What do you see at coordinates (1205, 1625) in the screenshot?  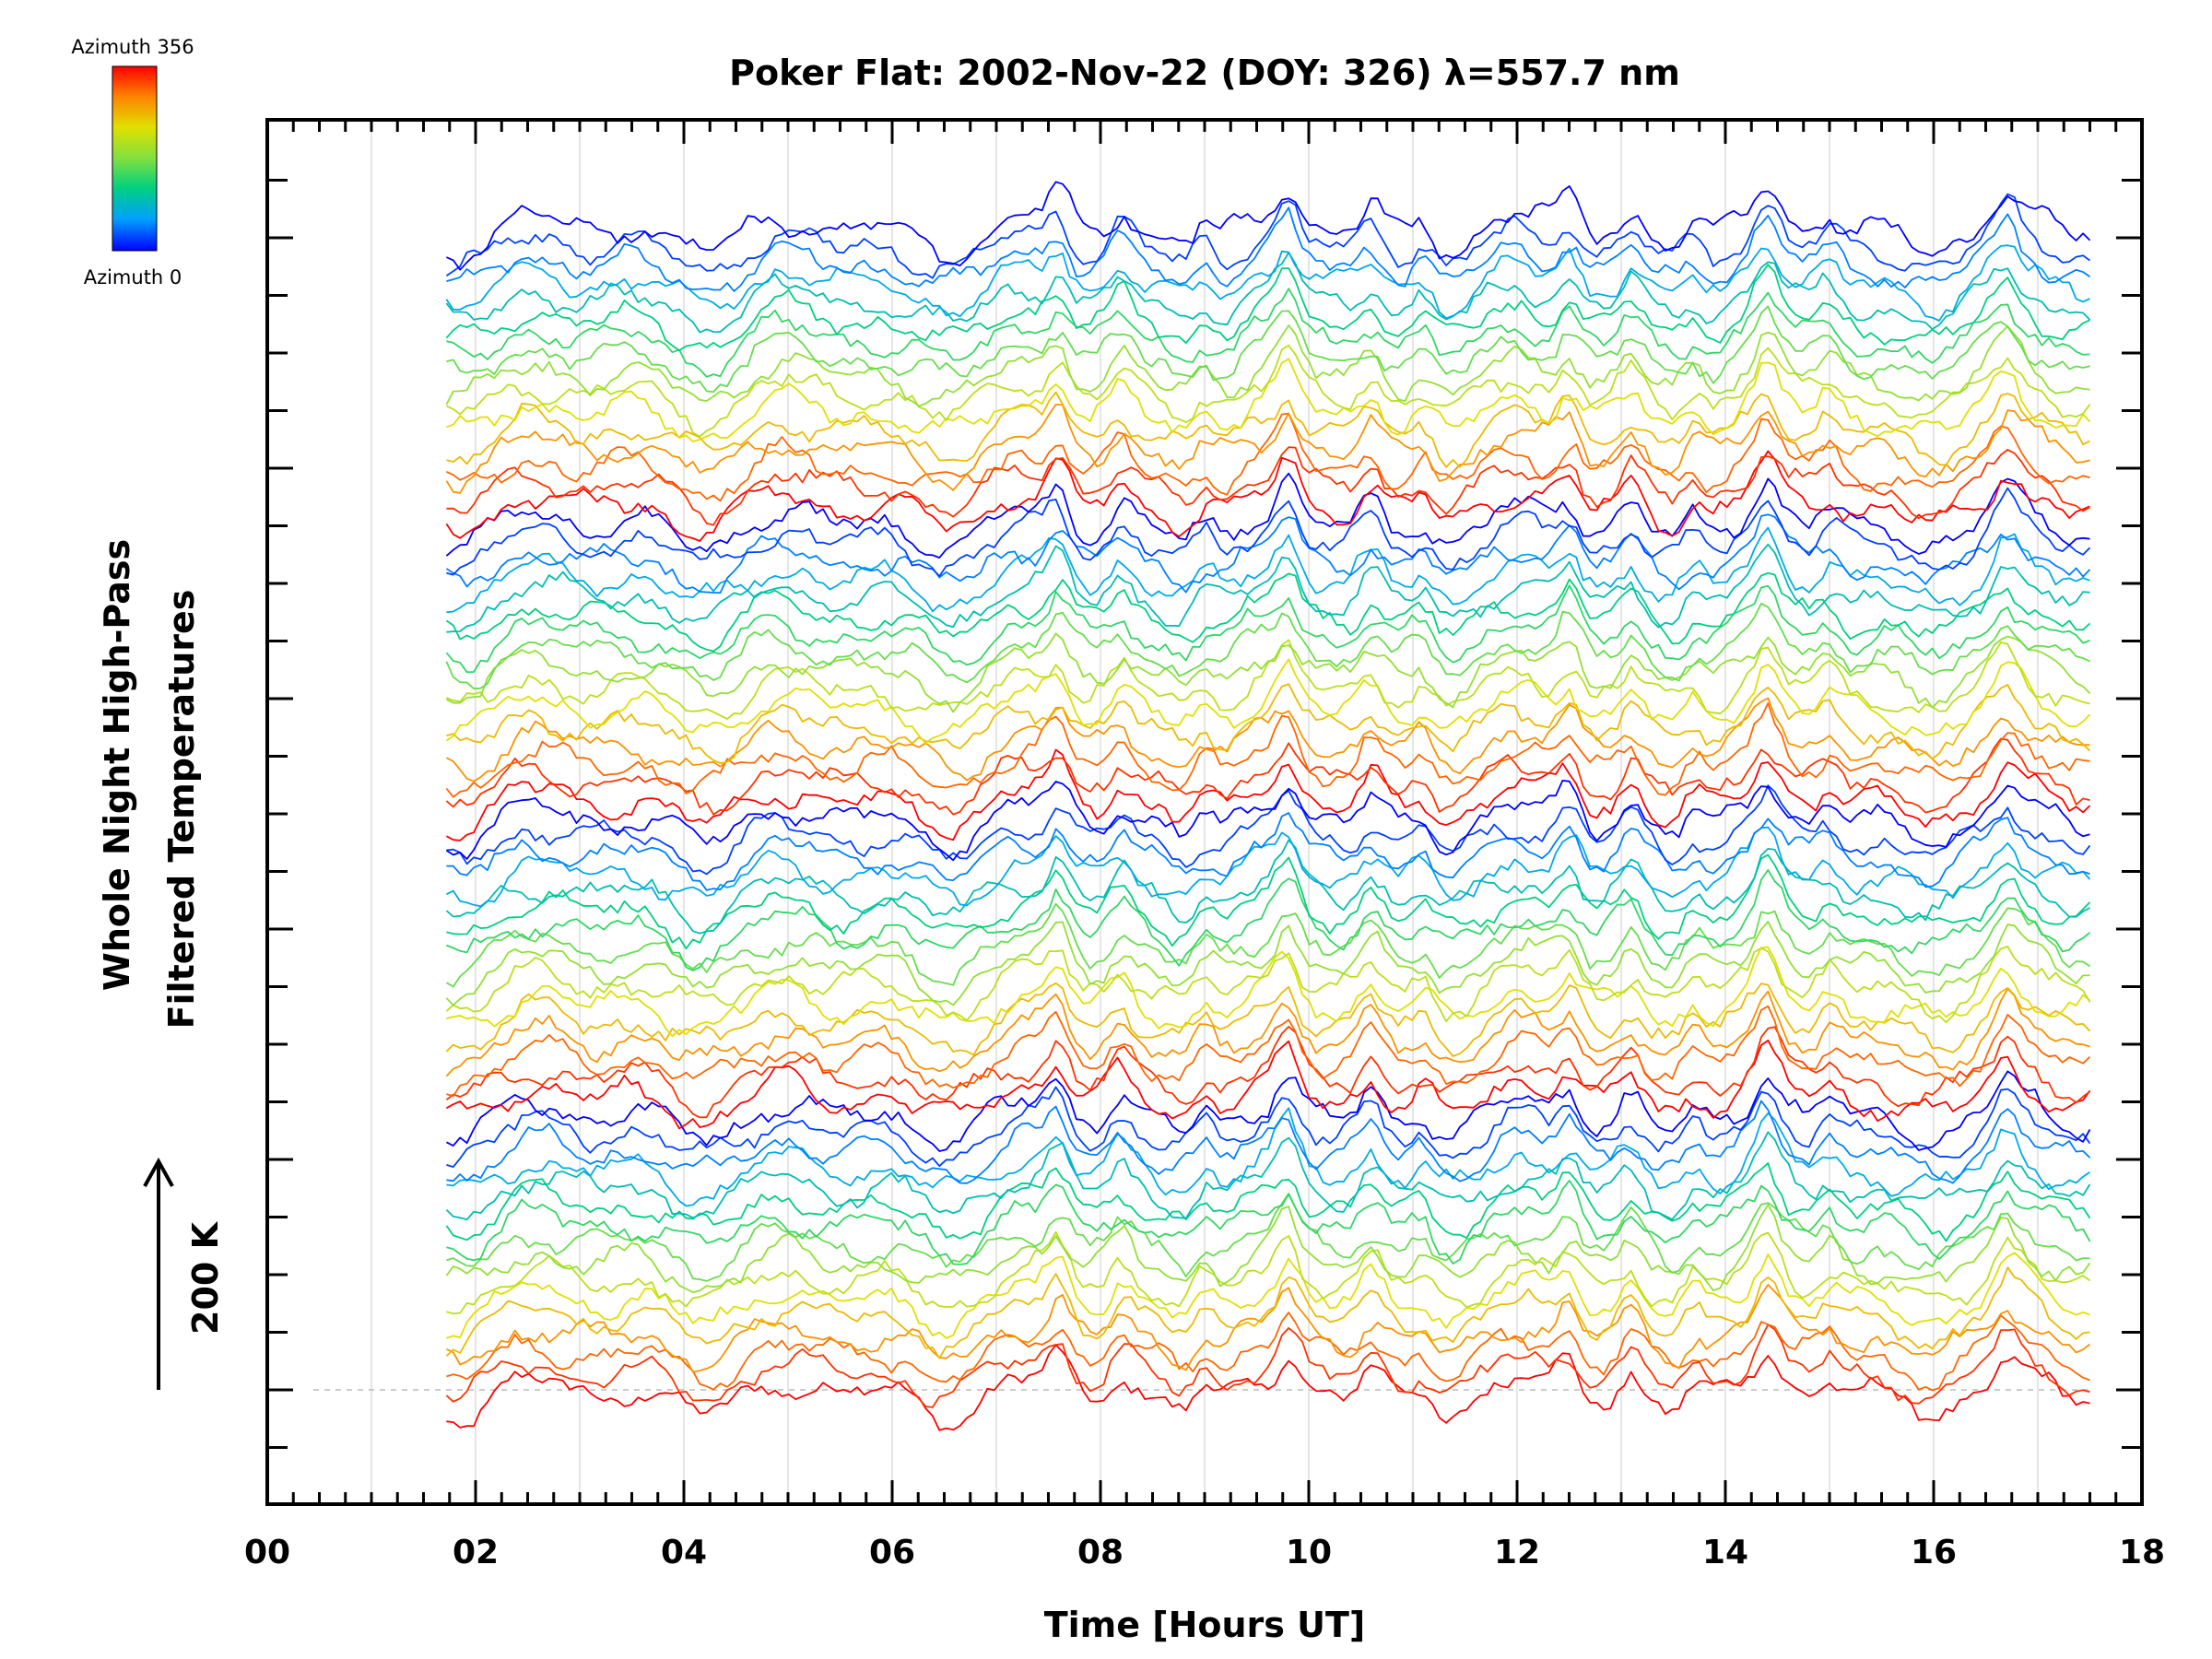 I see `x-axis-label: Time [Hours UT]` at bounding box center [1205, 1625].